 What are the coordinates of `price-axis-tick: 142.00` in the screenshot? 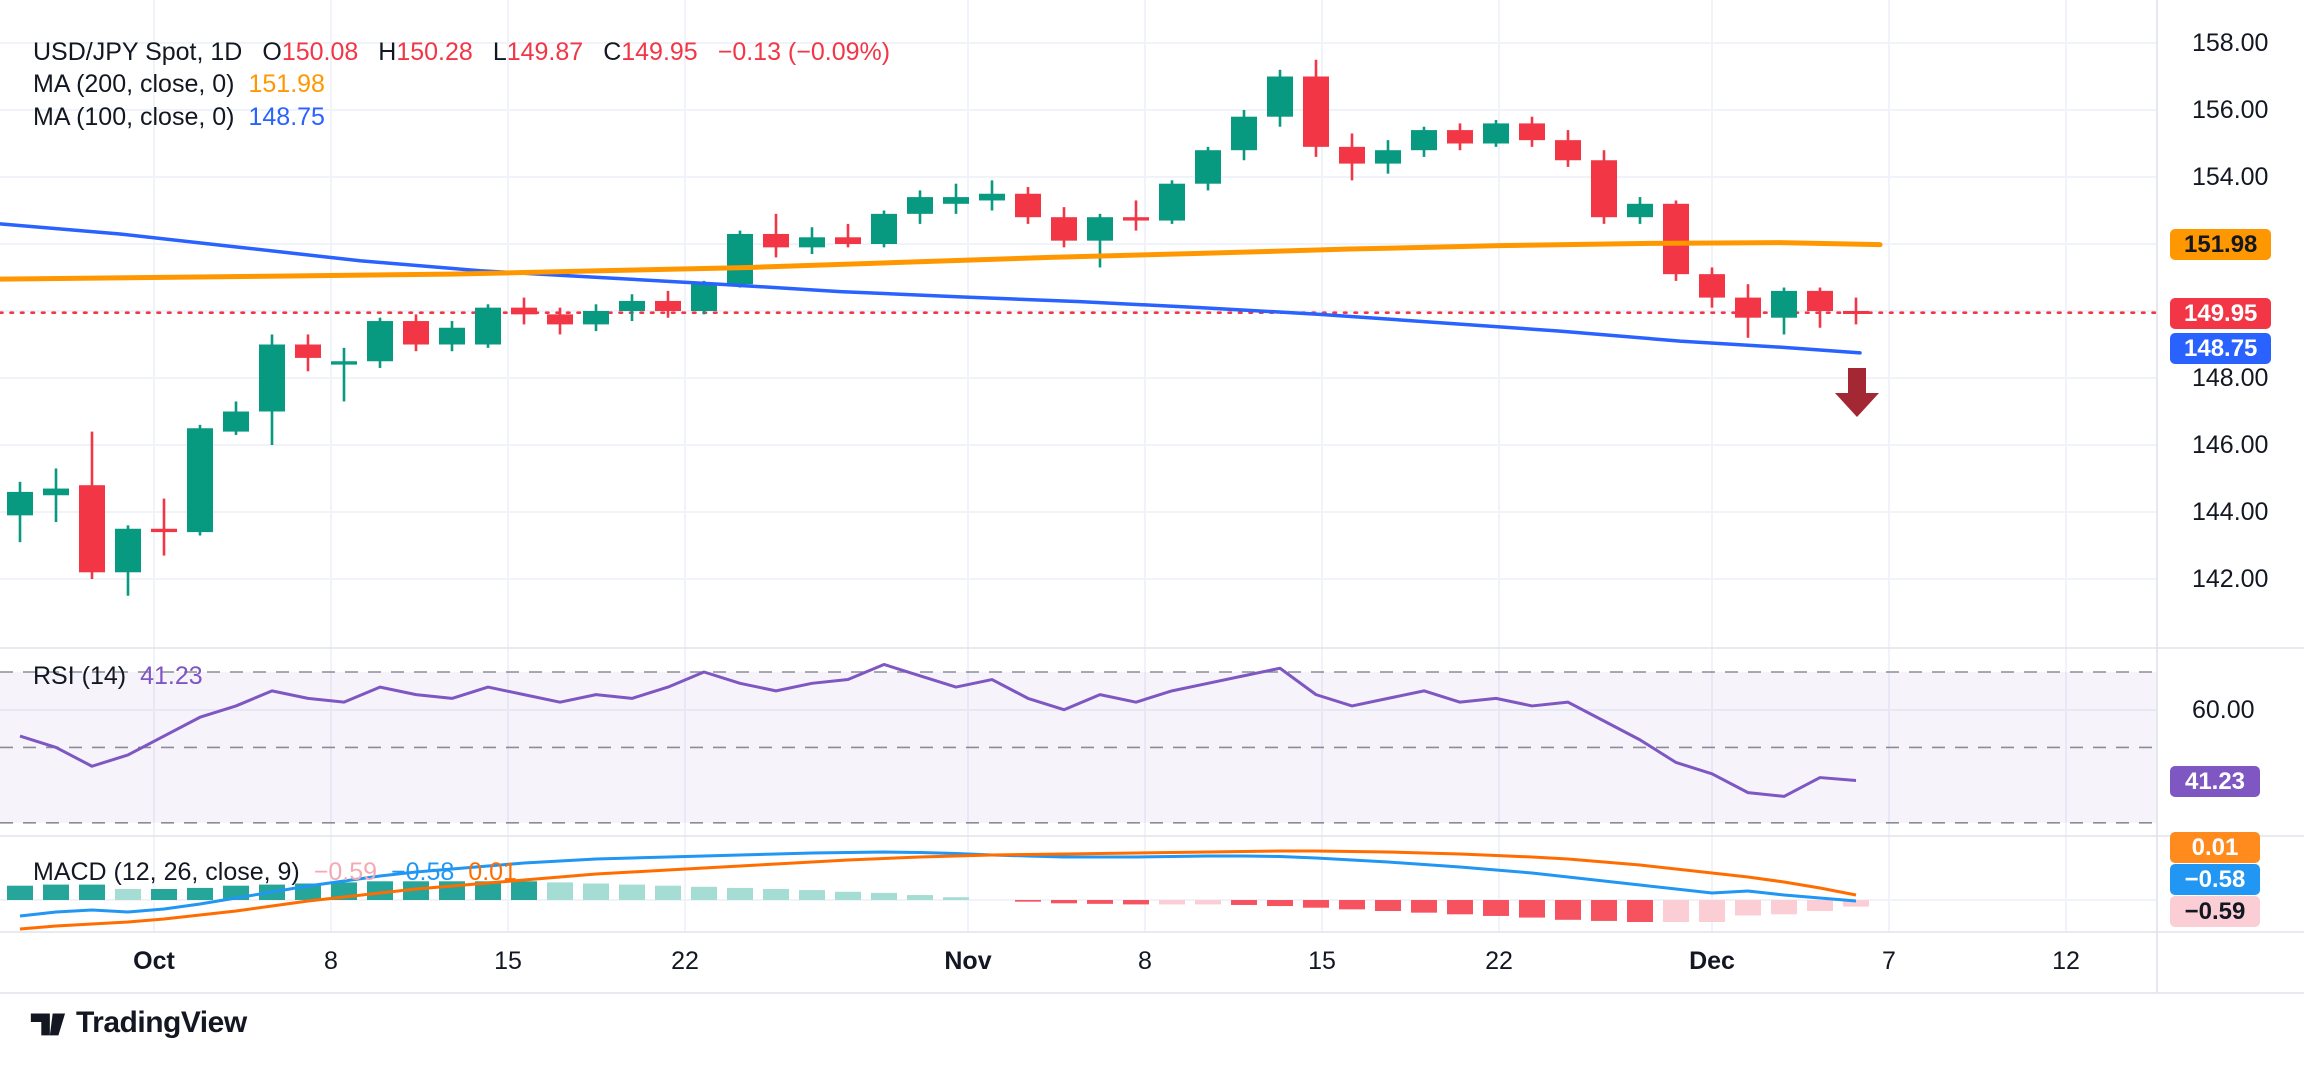 It's located at (2230, 579).